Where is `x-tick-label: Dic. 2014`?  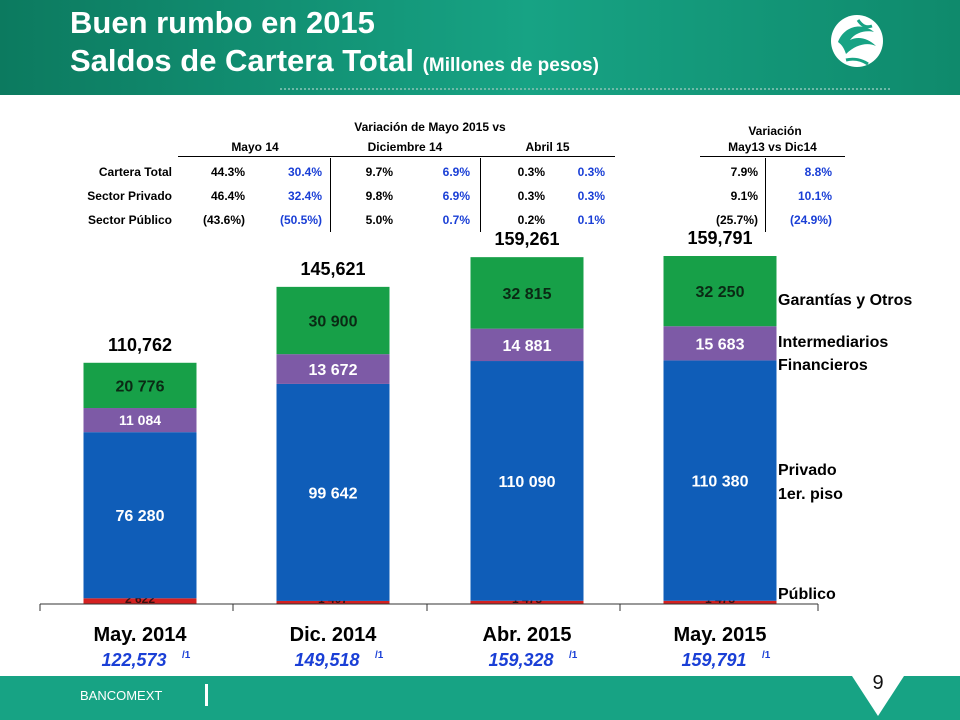
x-tick-label: Dic. 2014 is located at coordinates (334, 635).